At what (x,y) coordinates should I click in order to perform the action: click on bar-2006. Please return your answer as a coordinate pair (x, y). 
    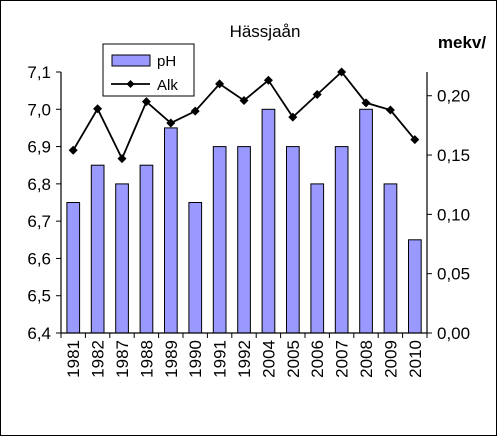
    Looking at the image, I should click on (317, 258).